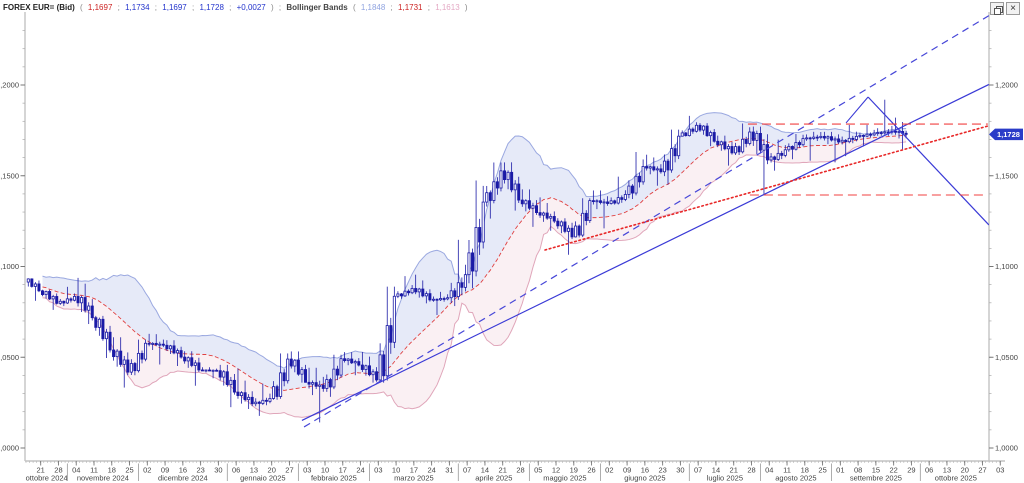 Image resolution: width=1024 pixels, height=483 pixels. Describe the element at coordinates (766, 188) in the screenshot. I see `dotted-support-red` at that location.